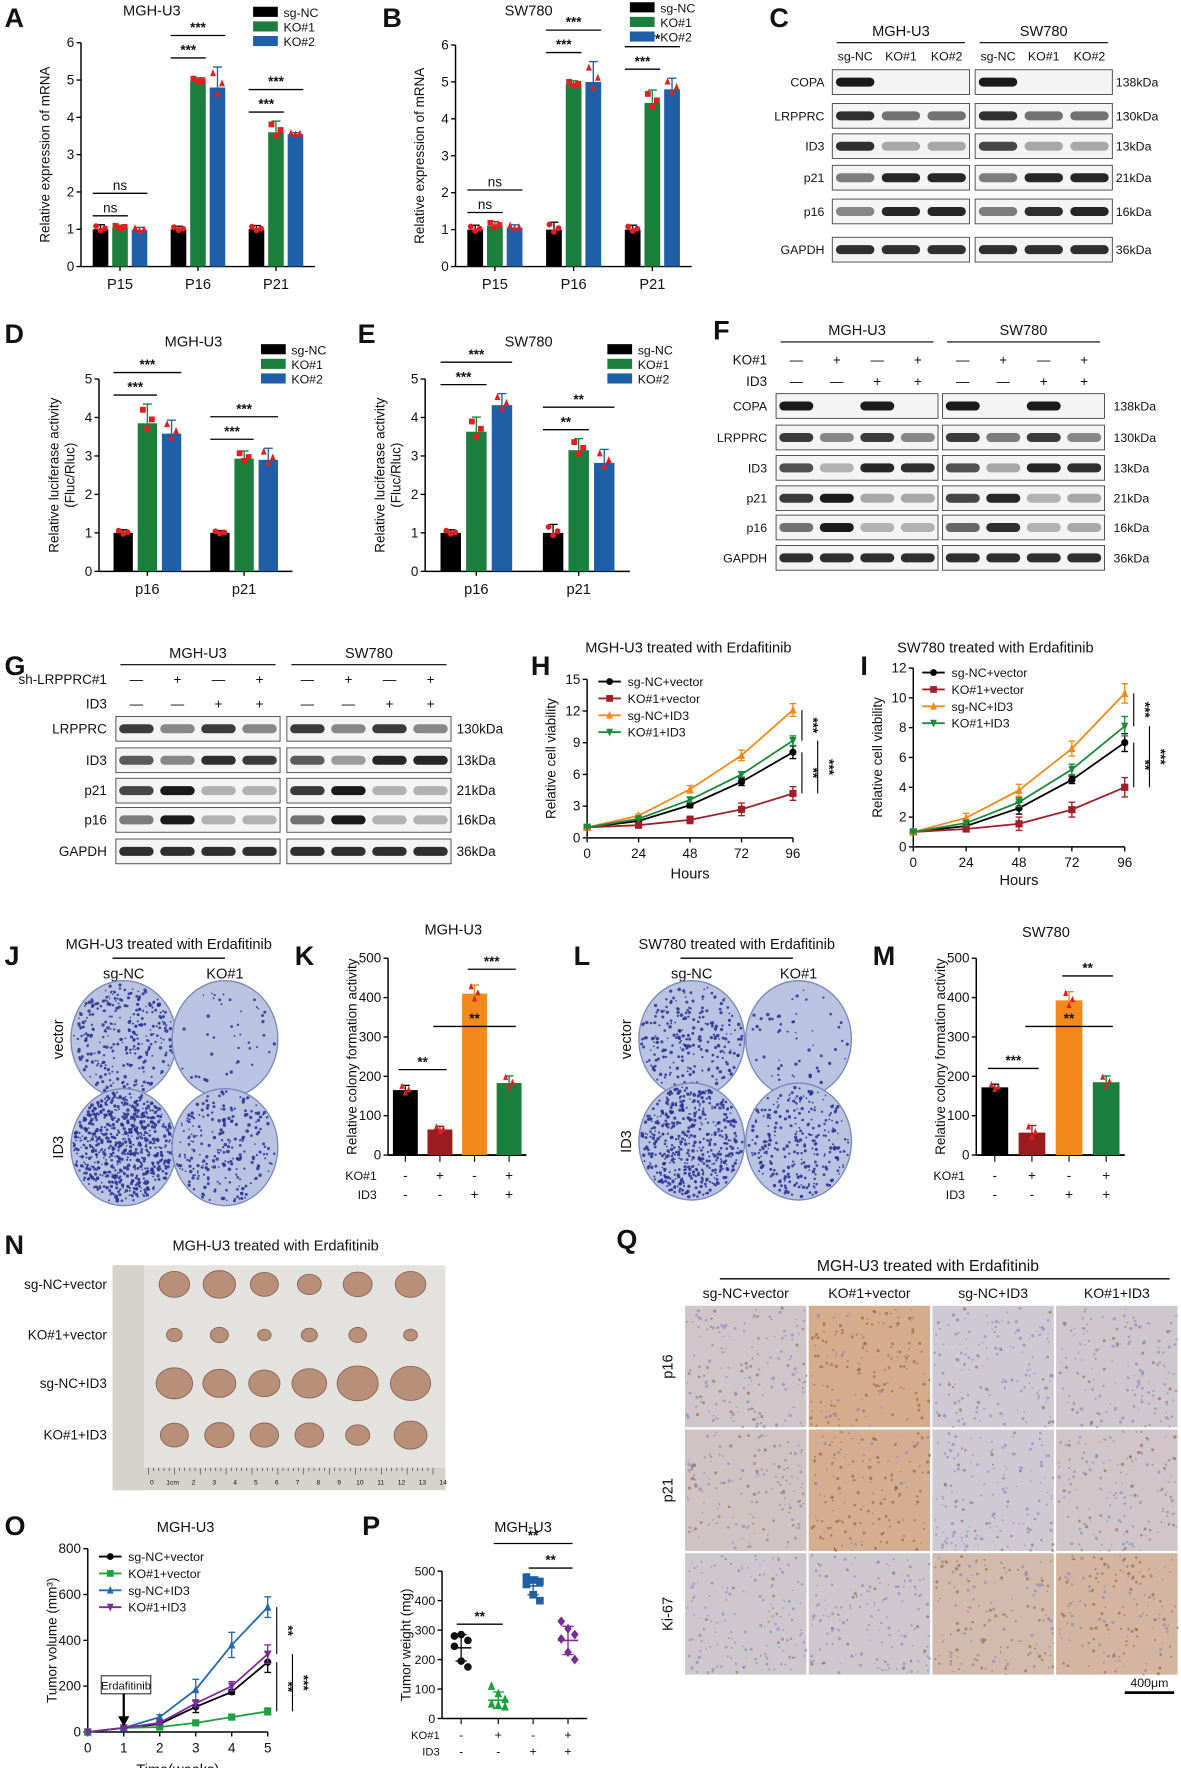 This screenshot has height=1768, width=1181. What do you see at coordinates (406, 1645) in the screenshot?
I see `y-axis-label: Tumor weight (mg)` at bounding box center [406, 1645].